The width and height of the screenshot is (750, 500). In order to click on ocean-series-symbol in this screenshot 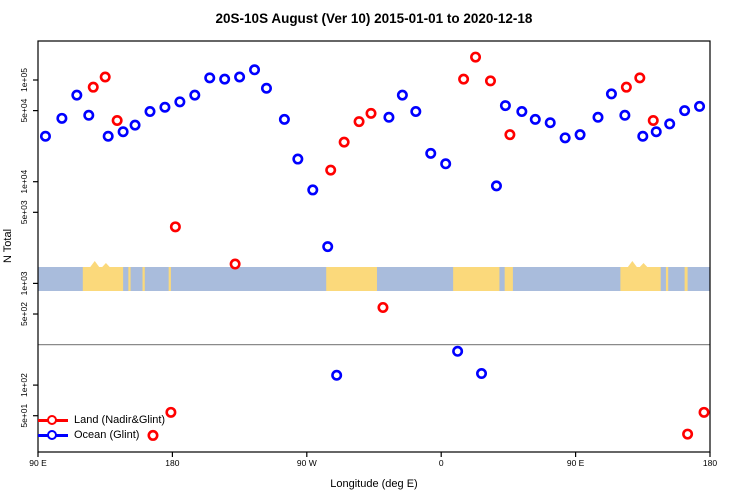, I will do `click(53, 435)`.